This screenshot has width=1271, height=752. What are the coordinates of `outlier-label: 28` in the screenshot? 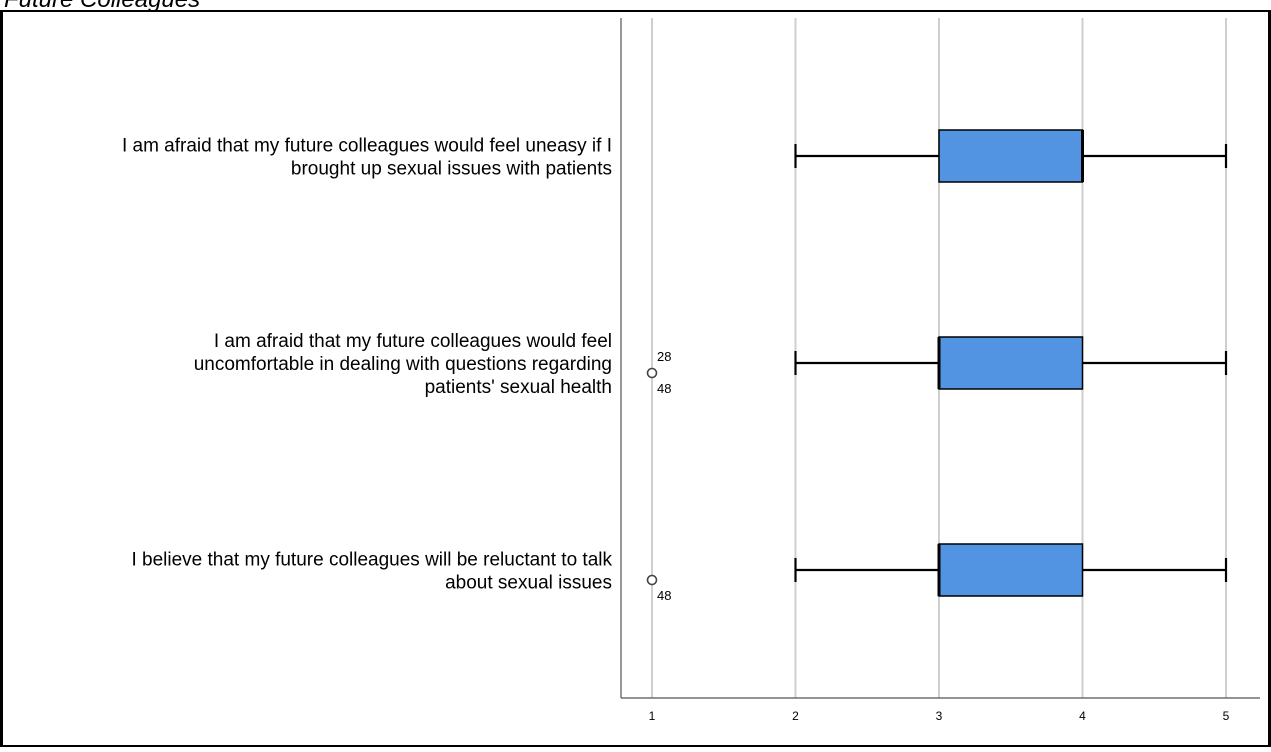 It's located at (664, 356).